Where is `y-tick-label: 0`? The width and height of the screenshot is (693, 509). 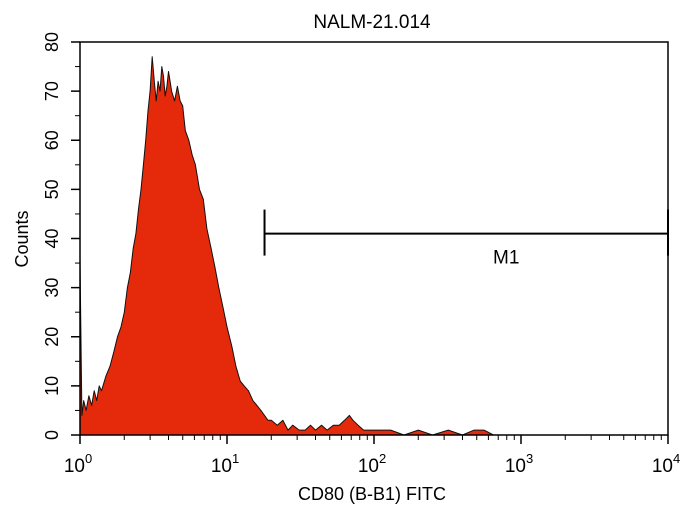 y-tick-label: 0 is located at coordinates (52, 435).